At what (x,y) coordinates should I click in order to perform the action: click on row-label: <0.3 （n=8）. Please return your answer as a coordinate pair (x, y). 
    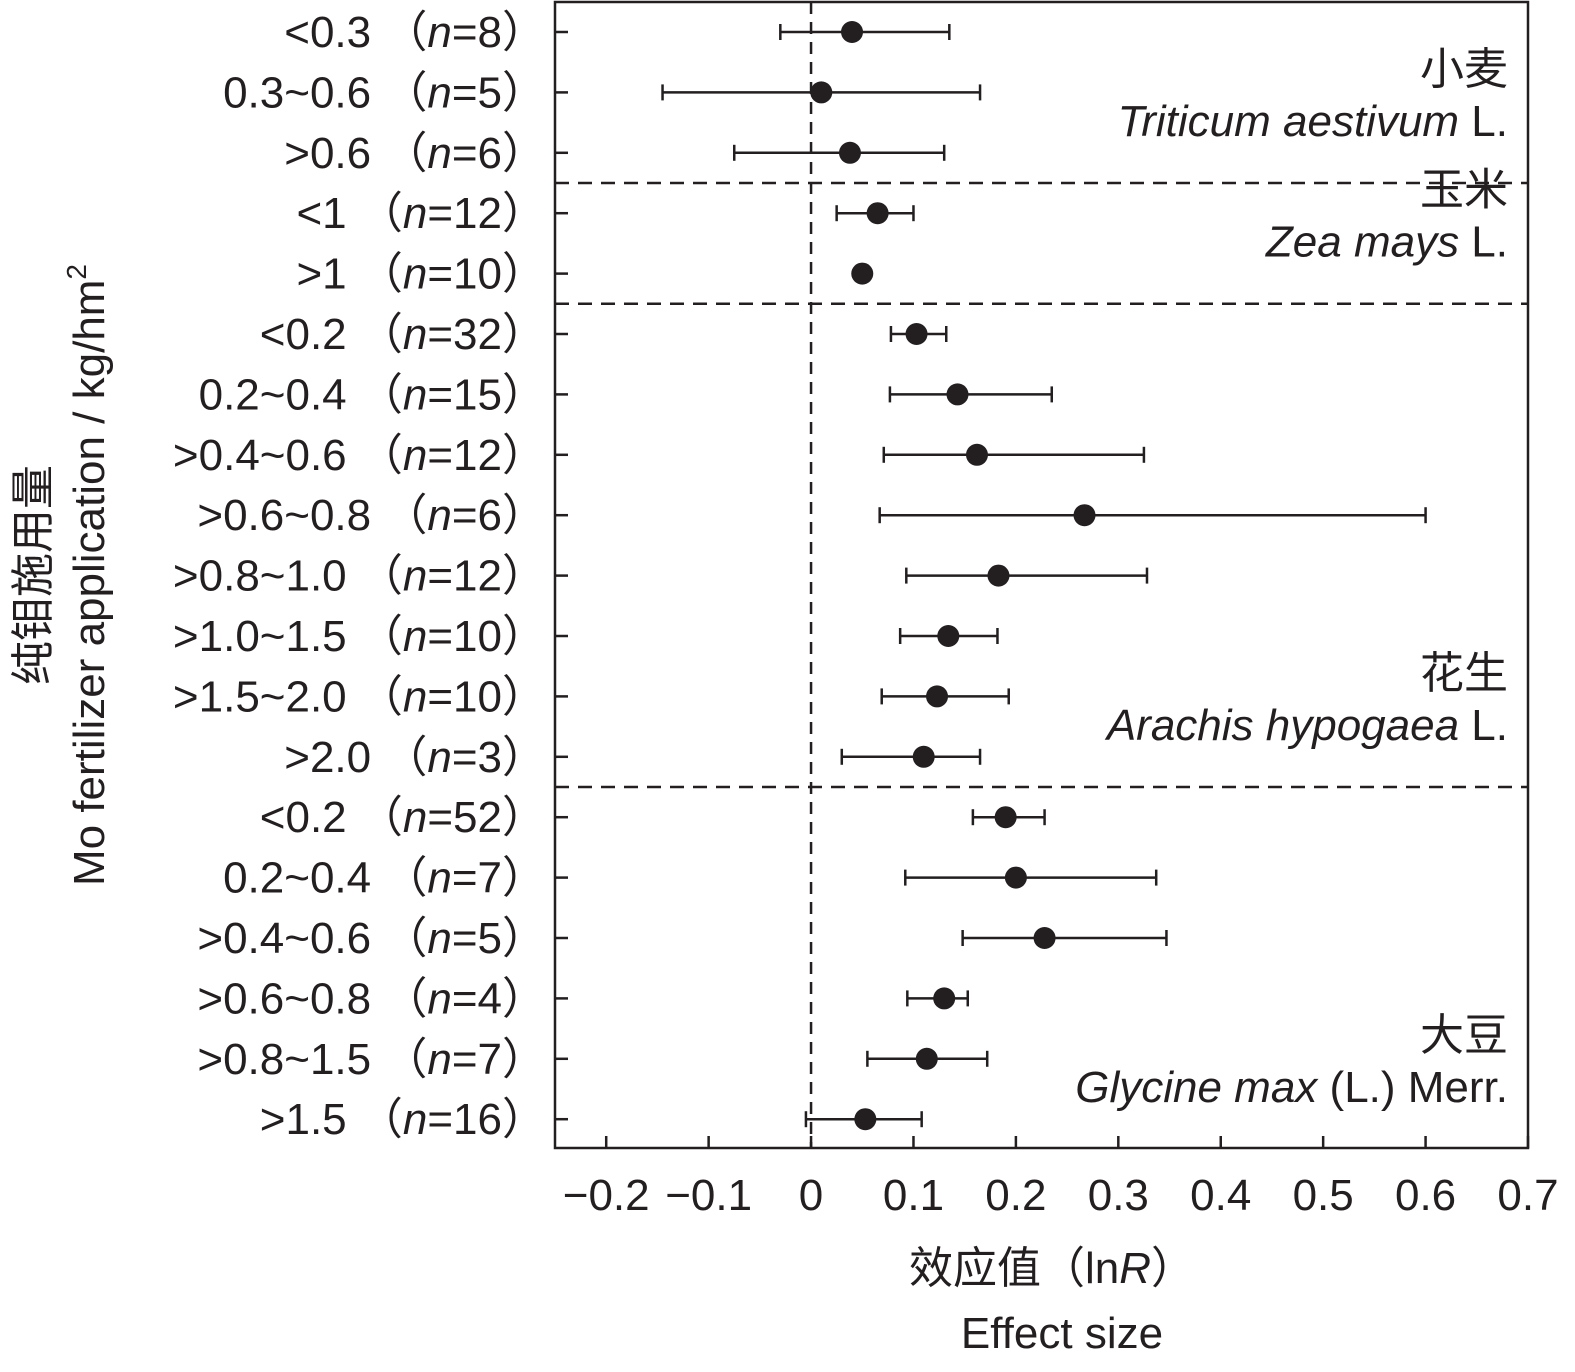
    Looking at the image, I should click on (415, 32).